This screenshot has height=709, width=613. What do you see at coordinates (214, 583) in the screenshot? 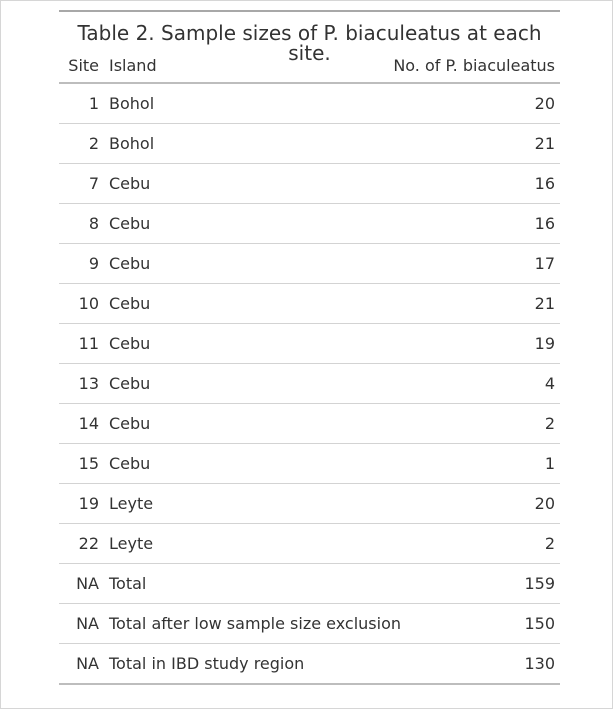
I see `cell-island: Total` at bounding box center [214, 583].